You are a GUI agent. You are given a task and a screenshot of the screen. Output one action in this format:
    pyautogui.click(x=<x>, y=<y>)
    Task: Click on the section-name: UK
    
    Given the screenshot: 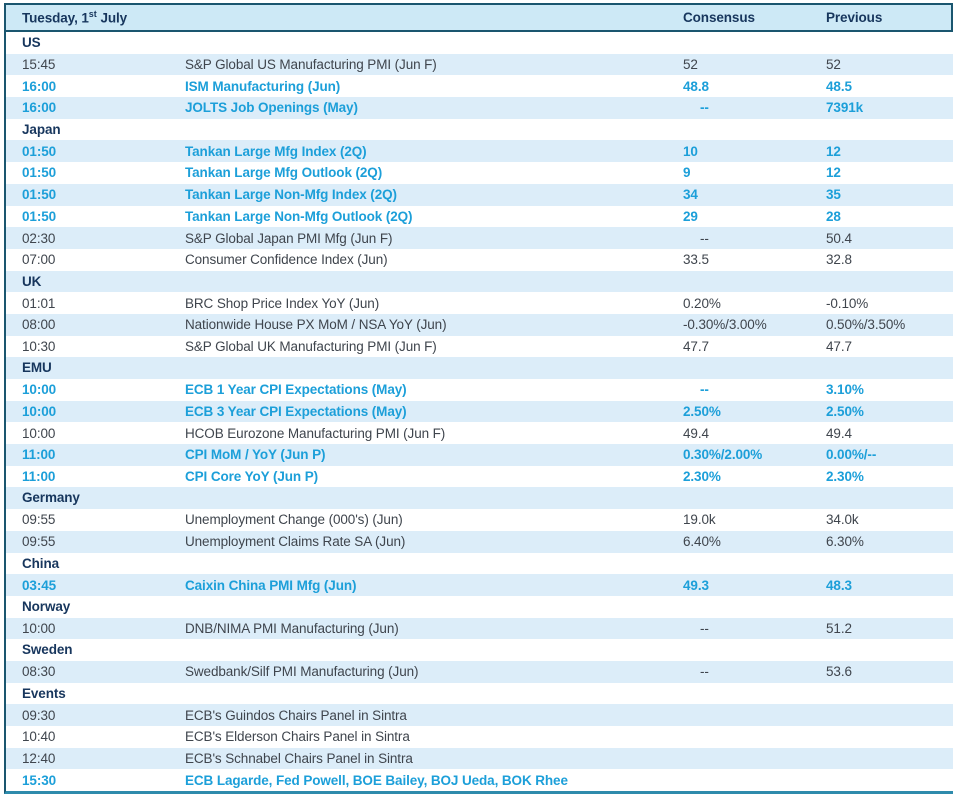 What is the action you would take?
    pyautogui.click(x=32, y=281)
    